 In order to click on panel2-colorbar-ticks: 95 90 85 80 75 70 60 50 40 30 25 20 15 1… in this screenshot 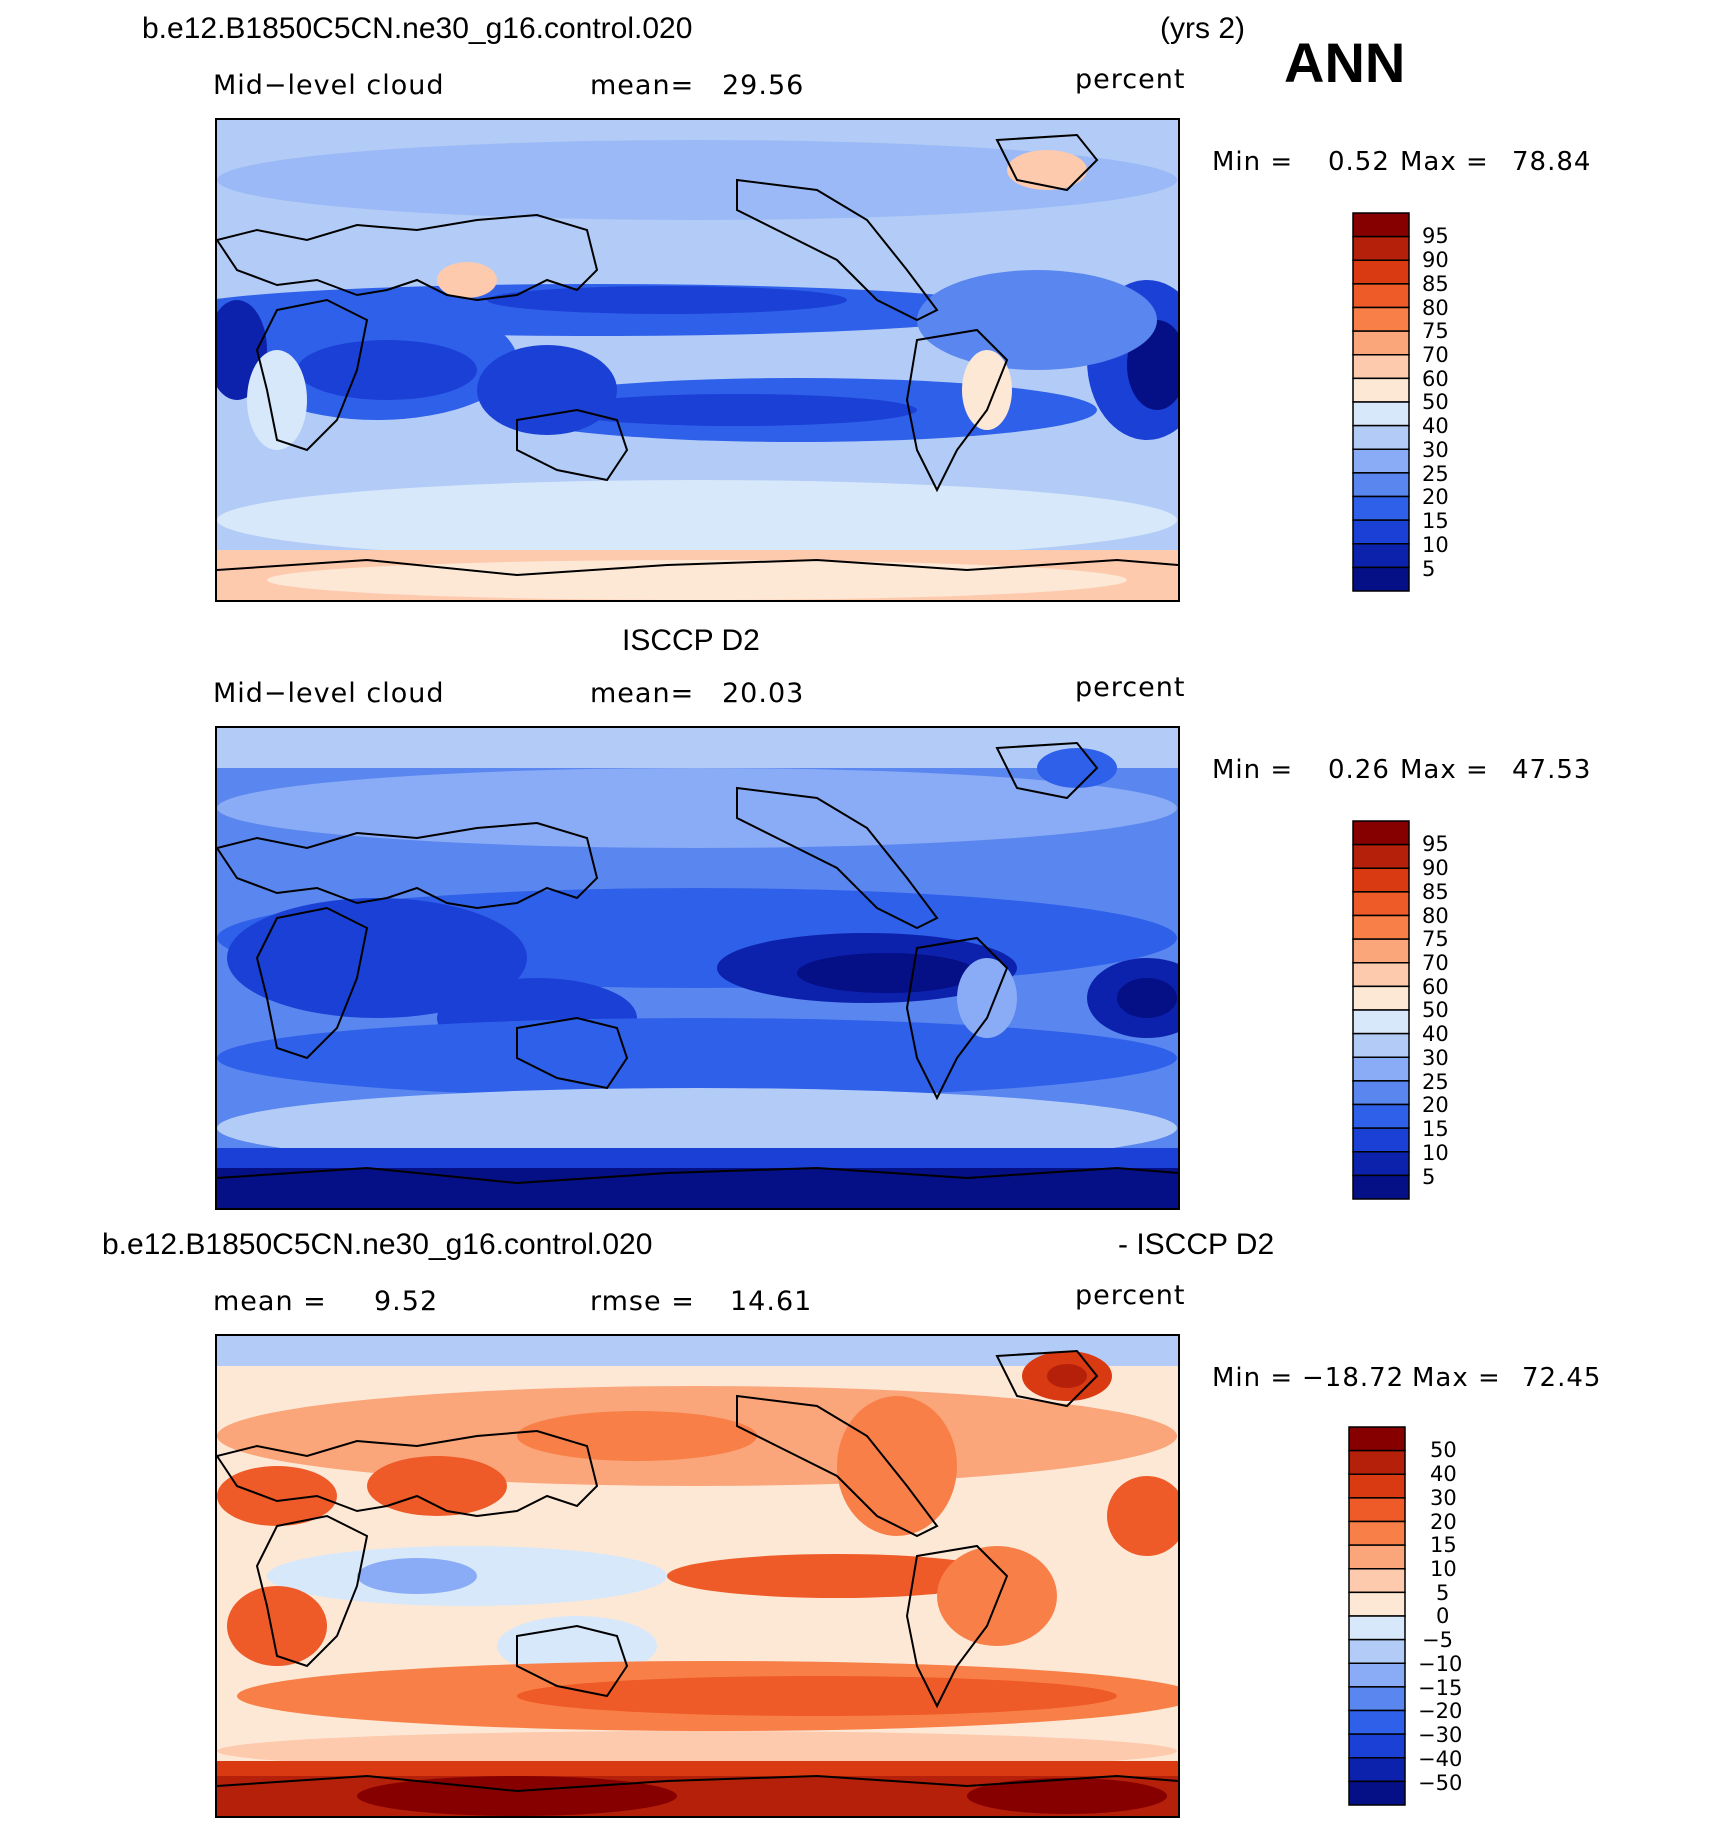, I will do `click(1452, 1010)`.